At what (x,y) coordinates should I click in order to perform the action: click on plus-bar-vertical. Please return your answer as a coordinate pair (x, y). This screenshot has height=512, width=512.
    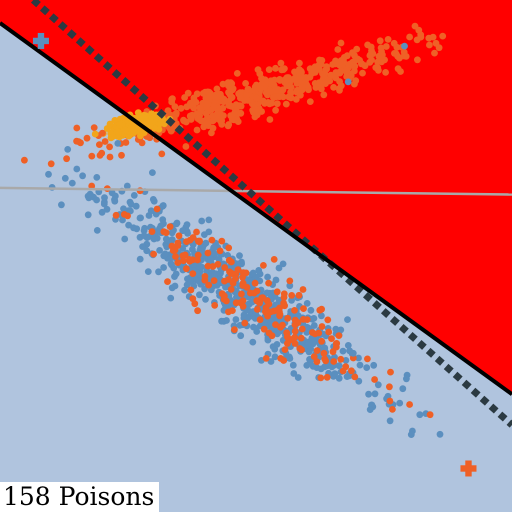
    Looking at the image, I should click on (468, 468).